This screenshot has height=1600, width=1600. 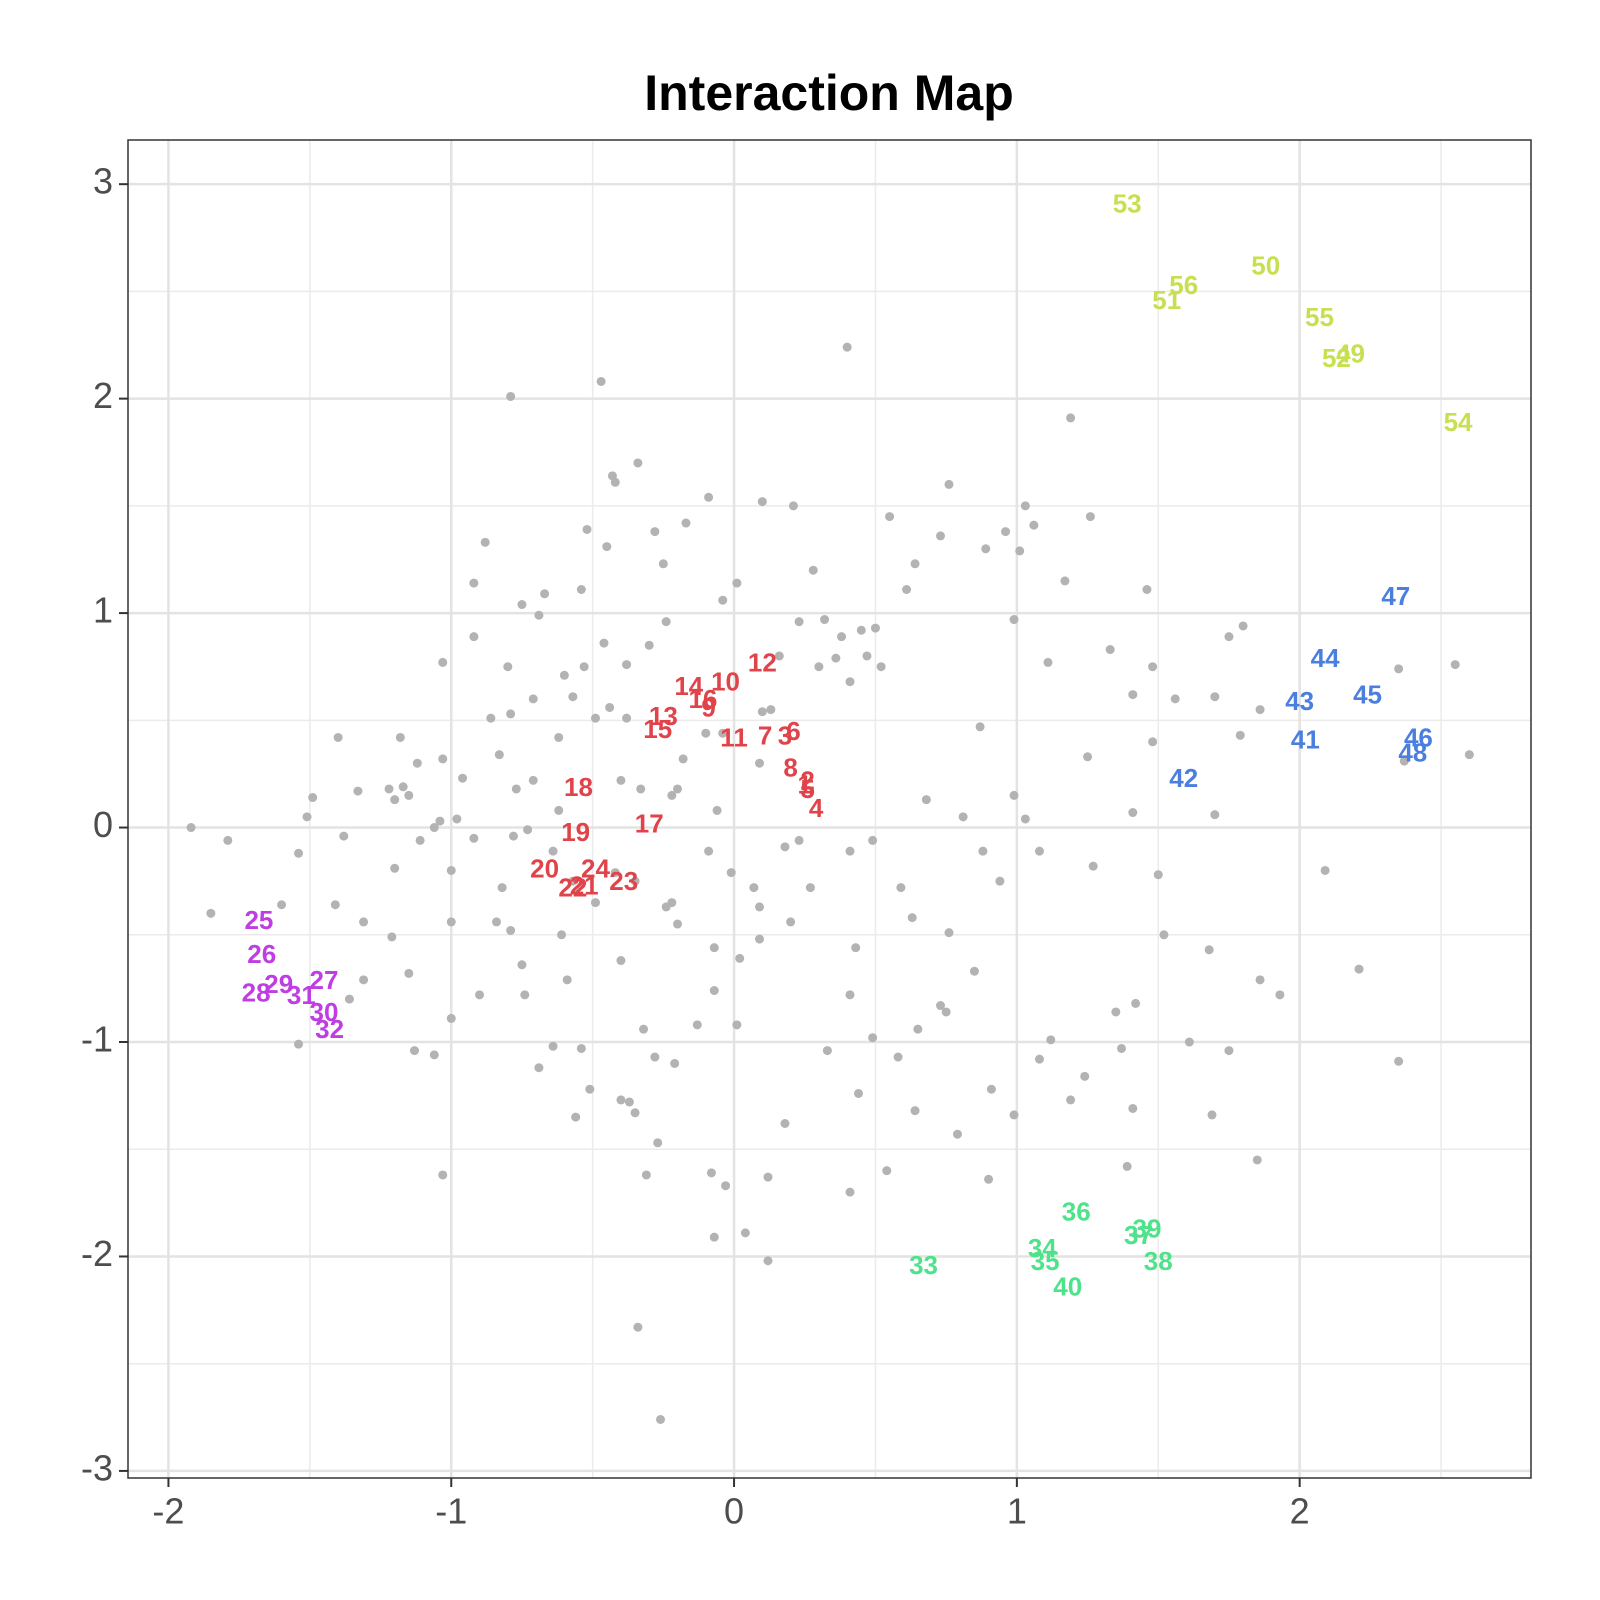 What do you see at coordinates (97, 1467) in the screenshot?
I see `y-tick-label: -3` at bounding box center [97, 1467].